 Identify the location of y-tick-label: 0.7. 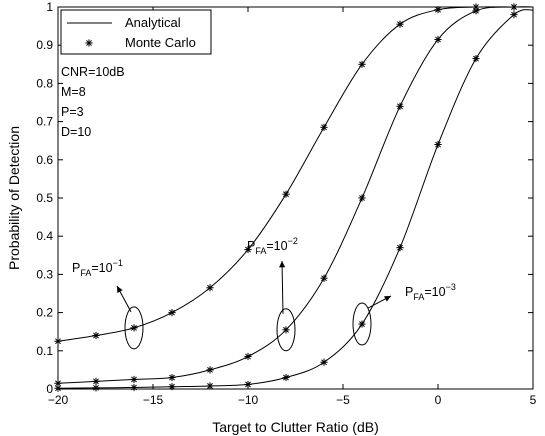
(44, 122).